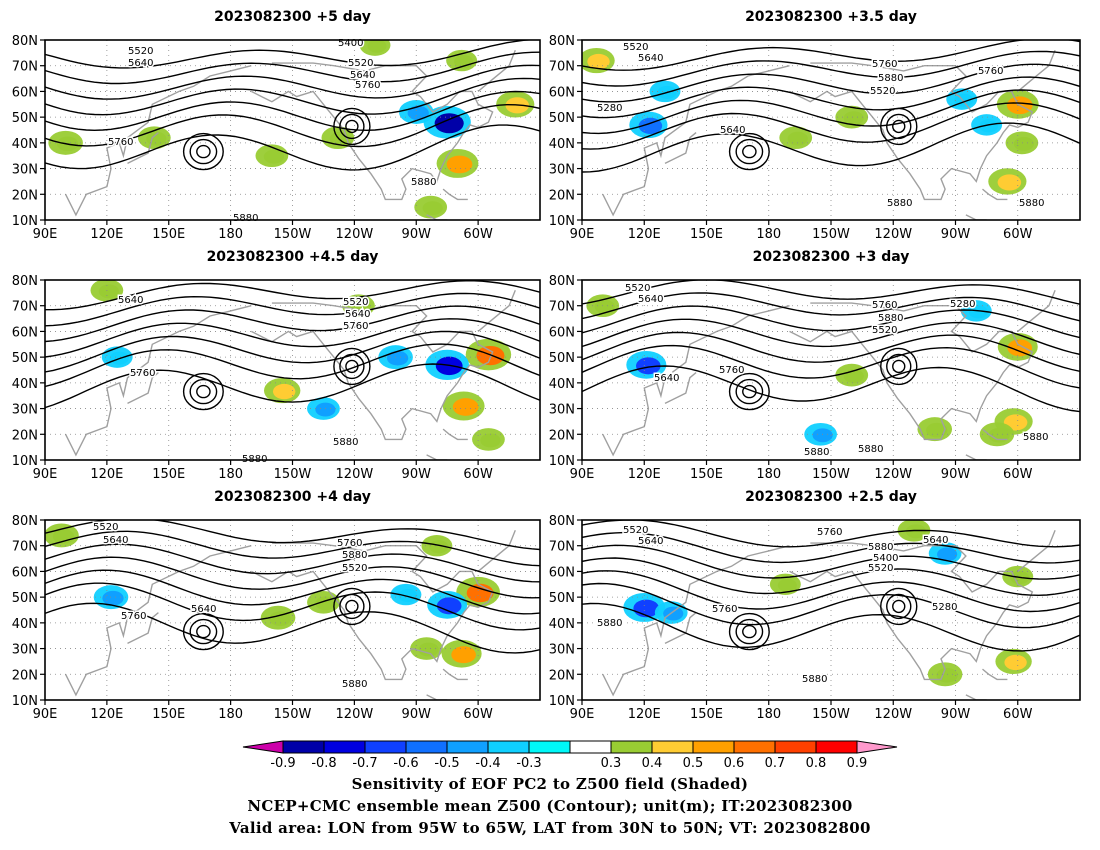  Describe the element at coordinates (885, 558) in the screenshot. I see `contour-label: 5400` at that location.